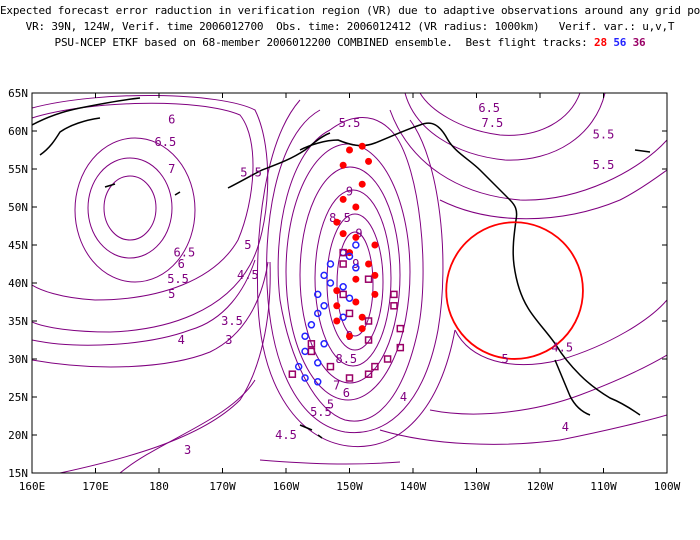 The width and height of the screenshot is (700, 540). What do you see at coordinates (667, 486) in the screenshot?
I see `lon-label: 100W` at bounding box center [667, 486].